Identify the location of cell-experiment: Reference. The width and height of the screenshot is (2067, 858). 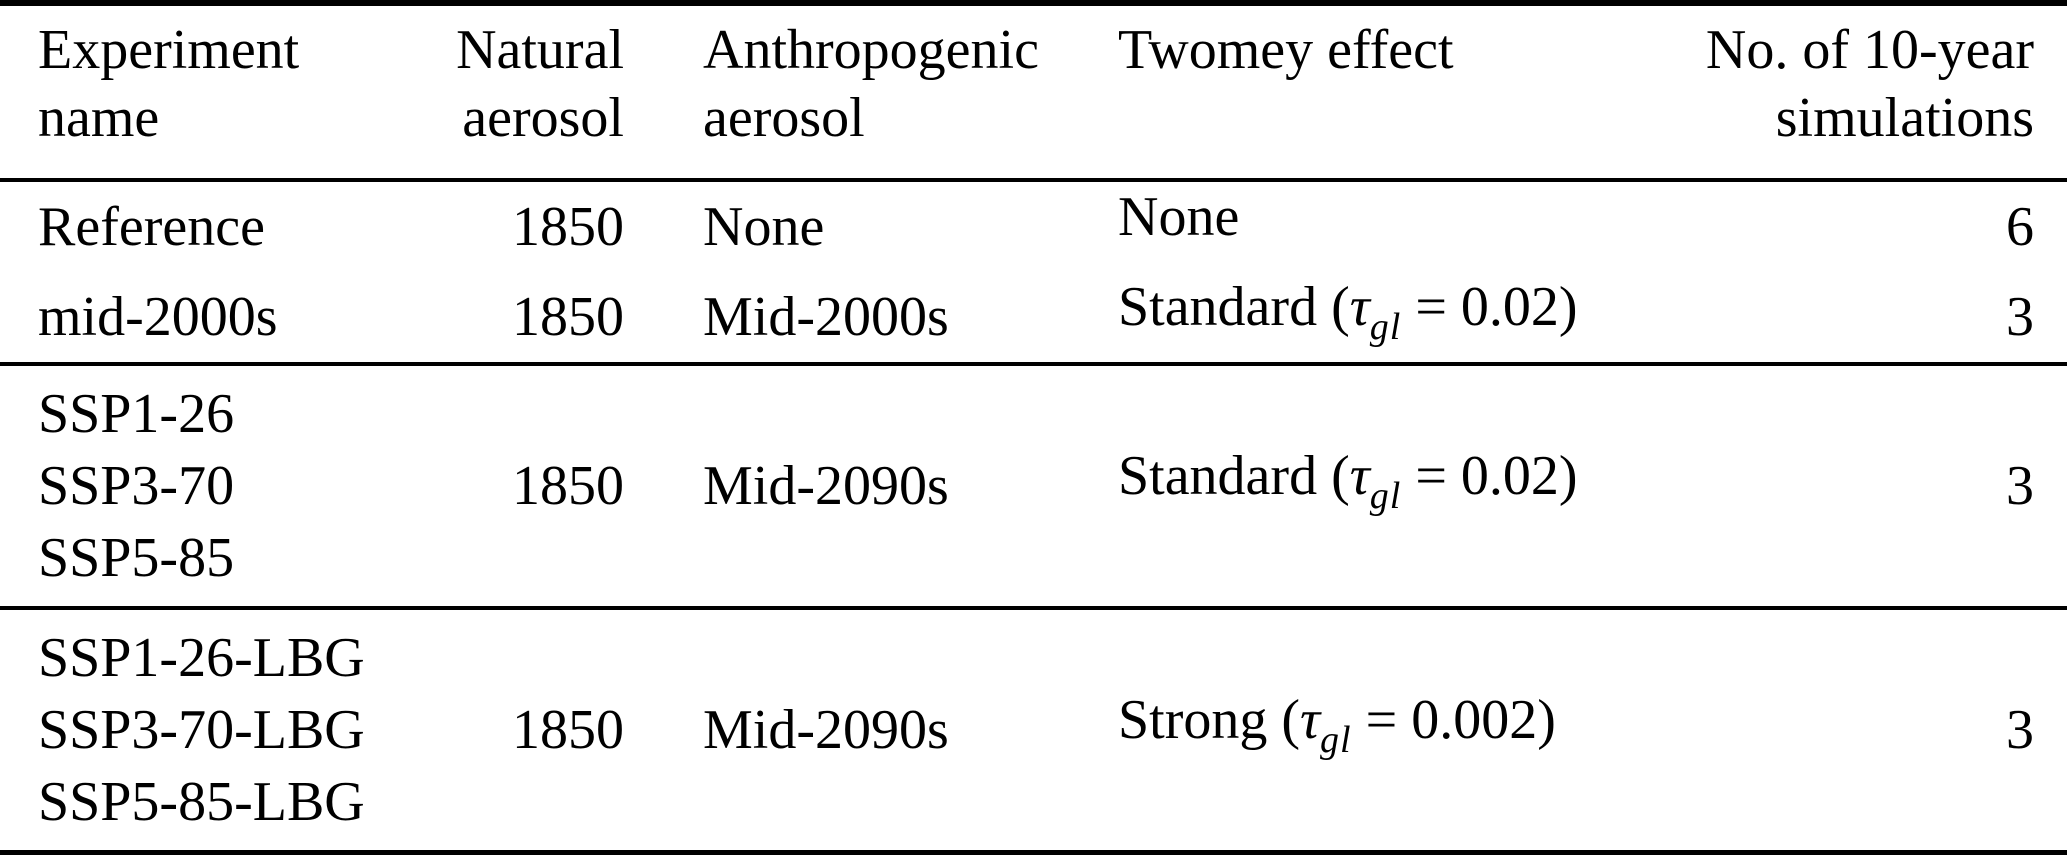
(151, 227).